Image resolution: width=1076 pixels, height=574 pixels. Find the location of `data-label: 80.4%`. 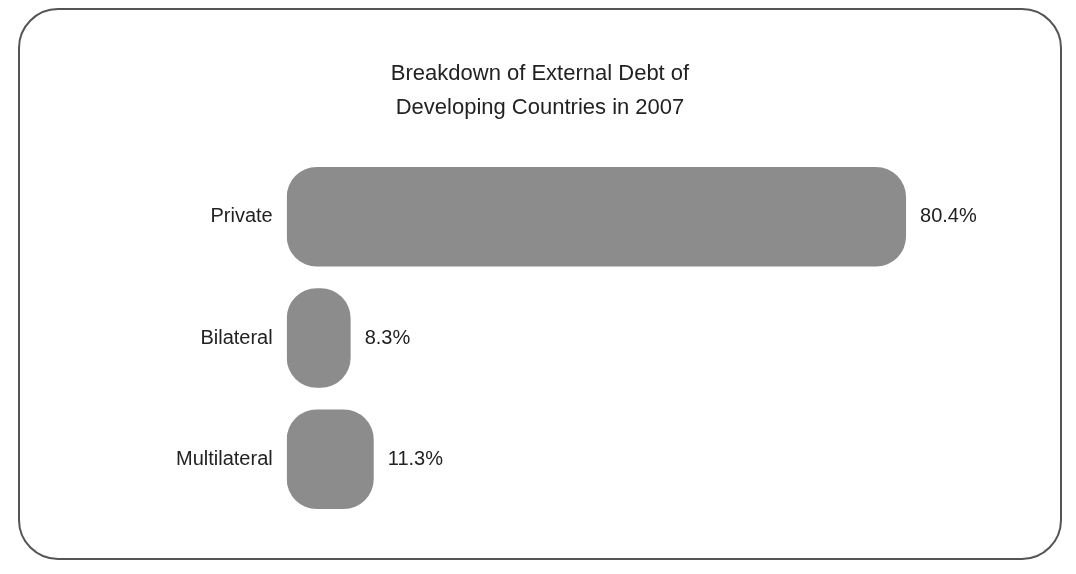

data-label: 80.4% is located at coordinates (948, 215).